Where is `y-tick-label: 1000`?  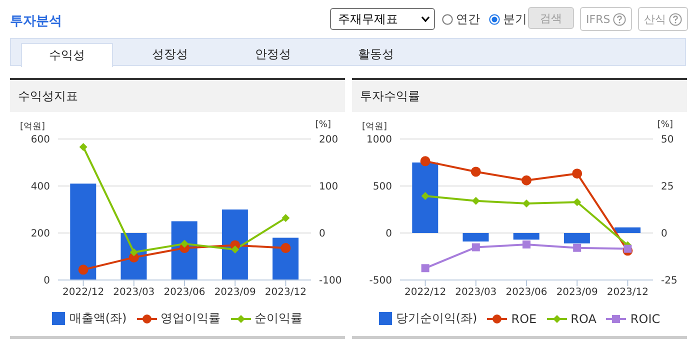 y-tick-label: 1000 is located at coordinates (379, 140).